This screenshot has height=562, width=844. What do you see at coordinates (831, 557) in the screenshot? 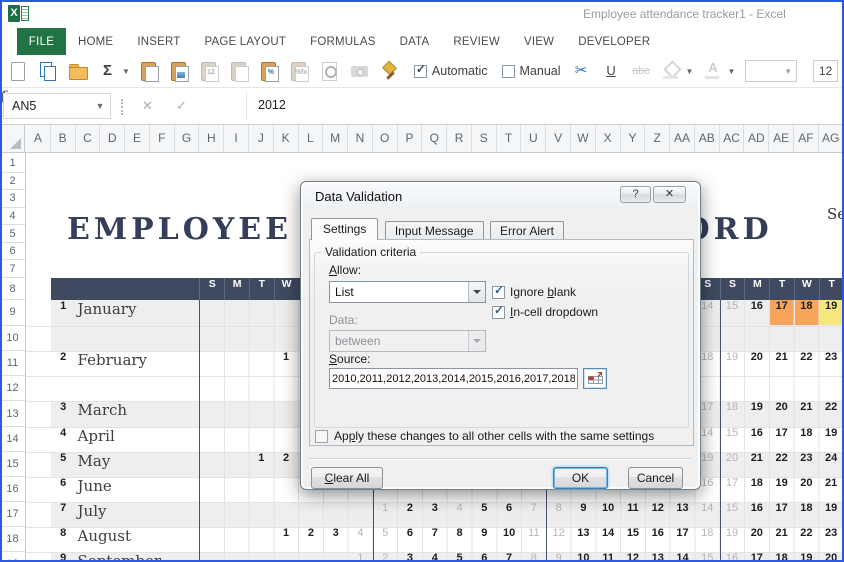
I see `day-cell: 20` at bounding box center [831, 557].